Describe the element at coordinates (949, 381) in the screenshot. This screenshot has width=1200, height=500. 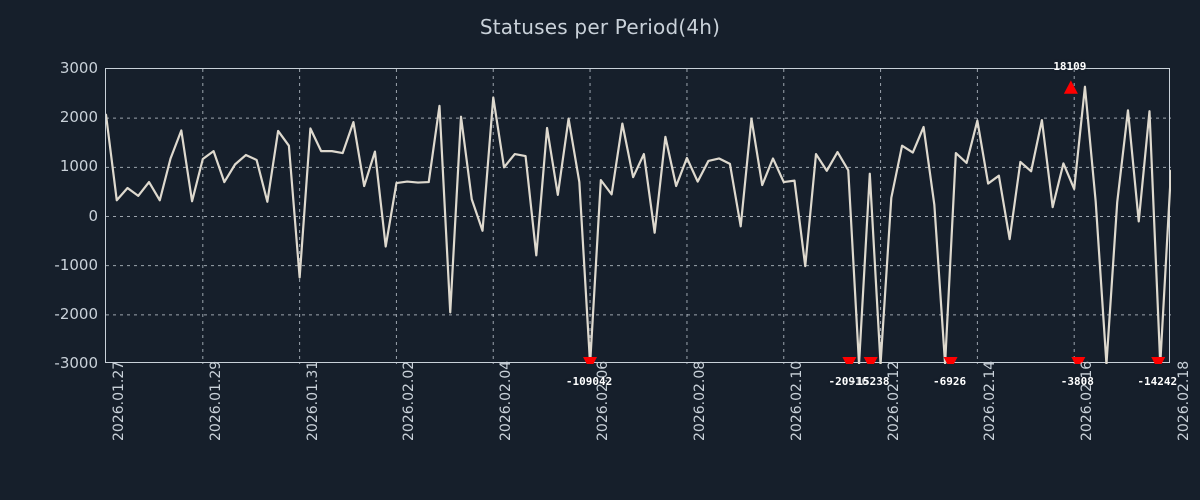
I see `annotation-value-label: -6926` at that location.